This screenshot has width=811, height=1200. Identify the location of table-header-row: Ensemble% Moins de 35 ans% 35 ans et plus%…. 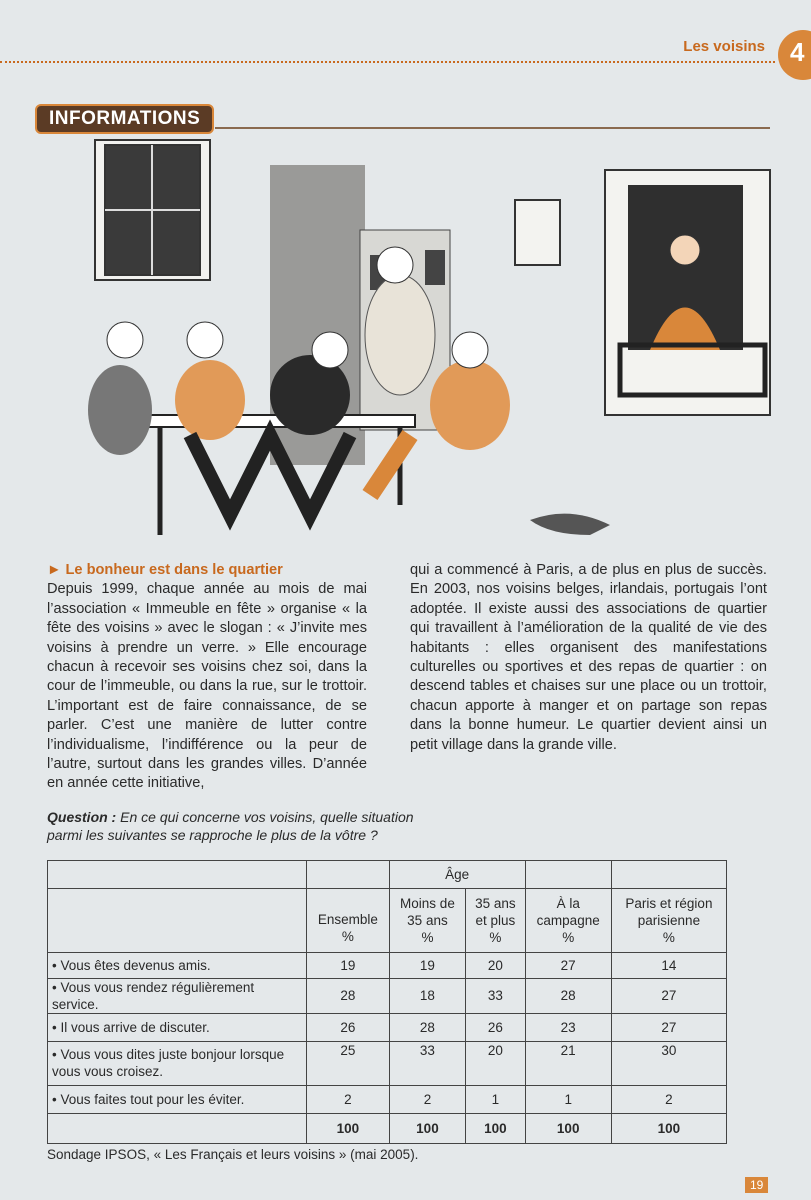
(387, 920).